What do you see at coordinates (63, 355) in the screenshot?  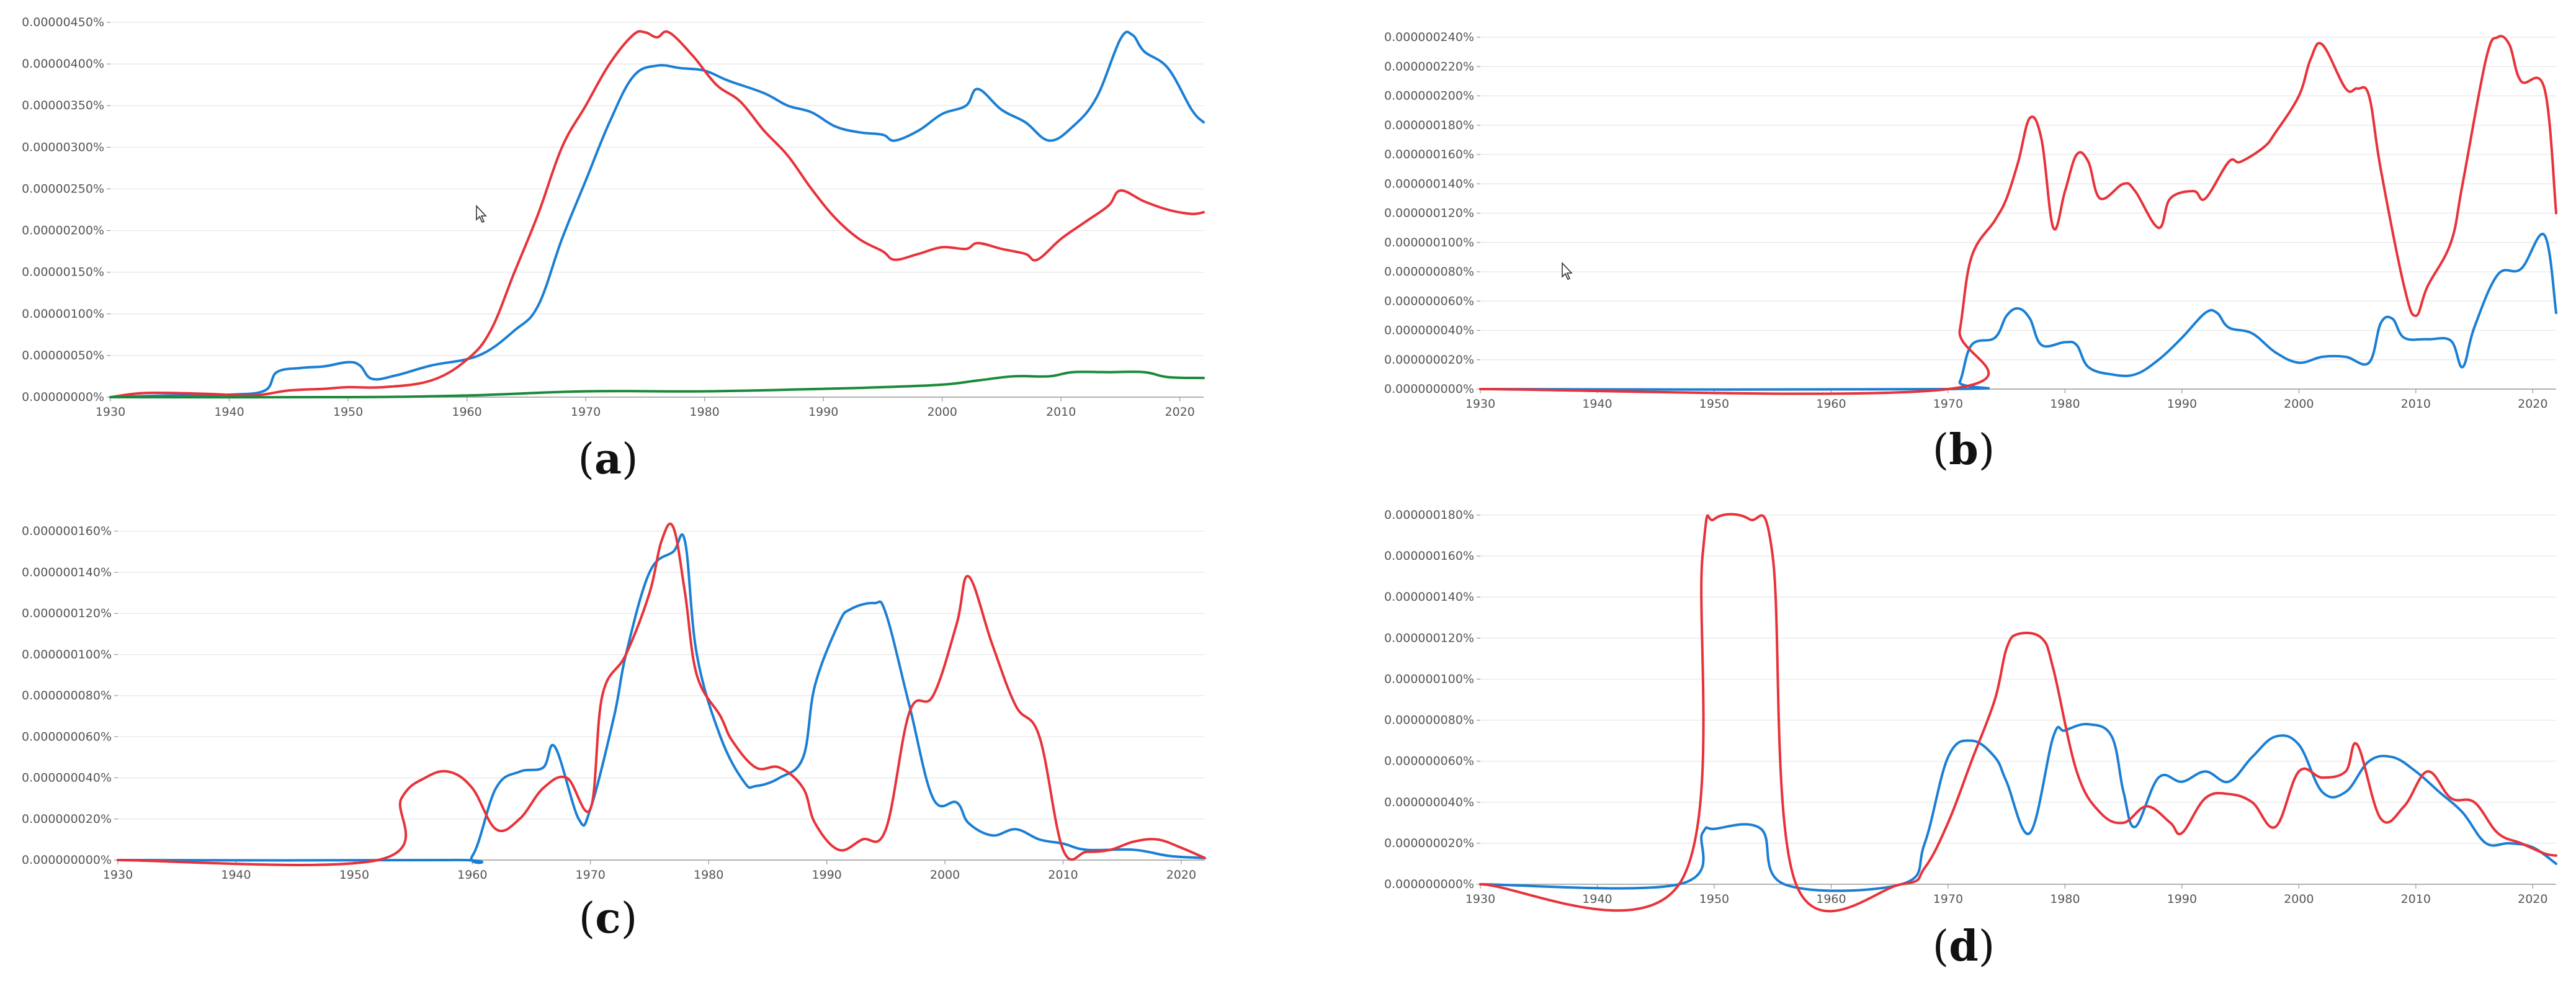 I see `y-tick-label: 0.00000050%` at bounding box center [63, 355].